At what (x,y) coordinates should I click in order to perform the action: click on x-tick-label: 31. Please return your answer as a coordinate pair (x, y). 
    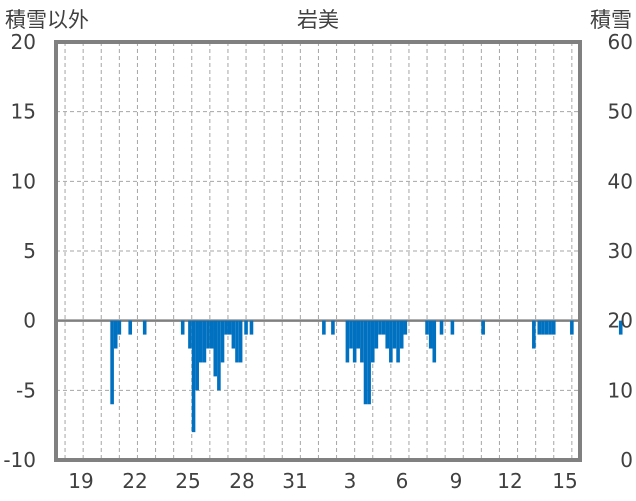
    Looking at the image, I should click on (294, 481).